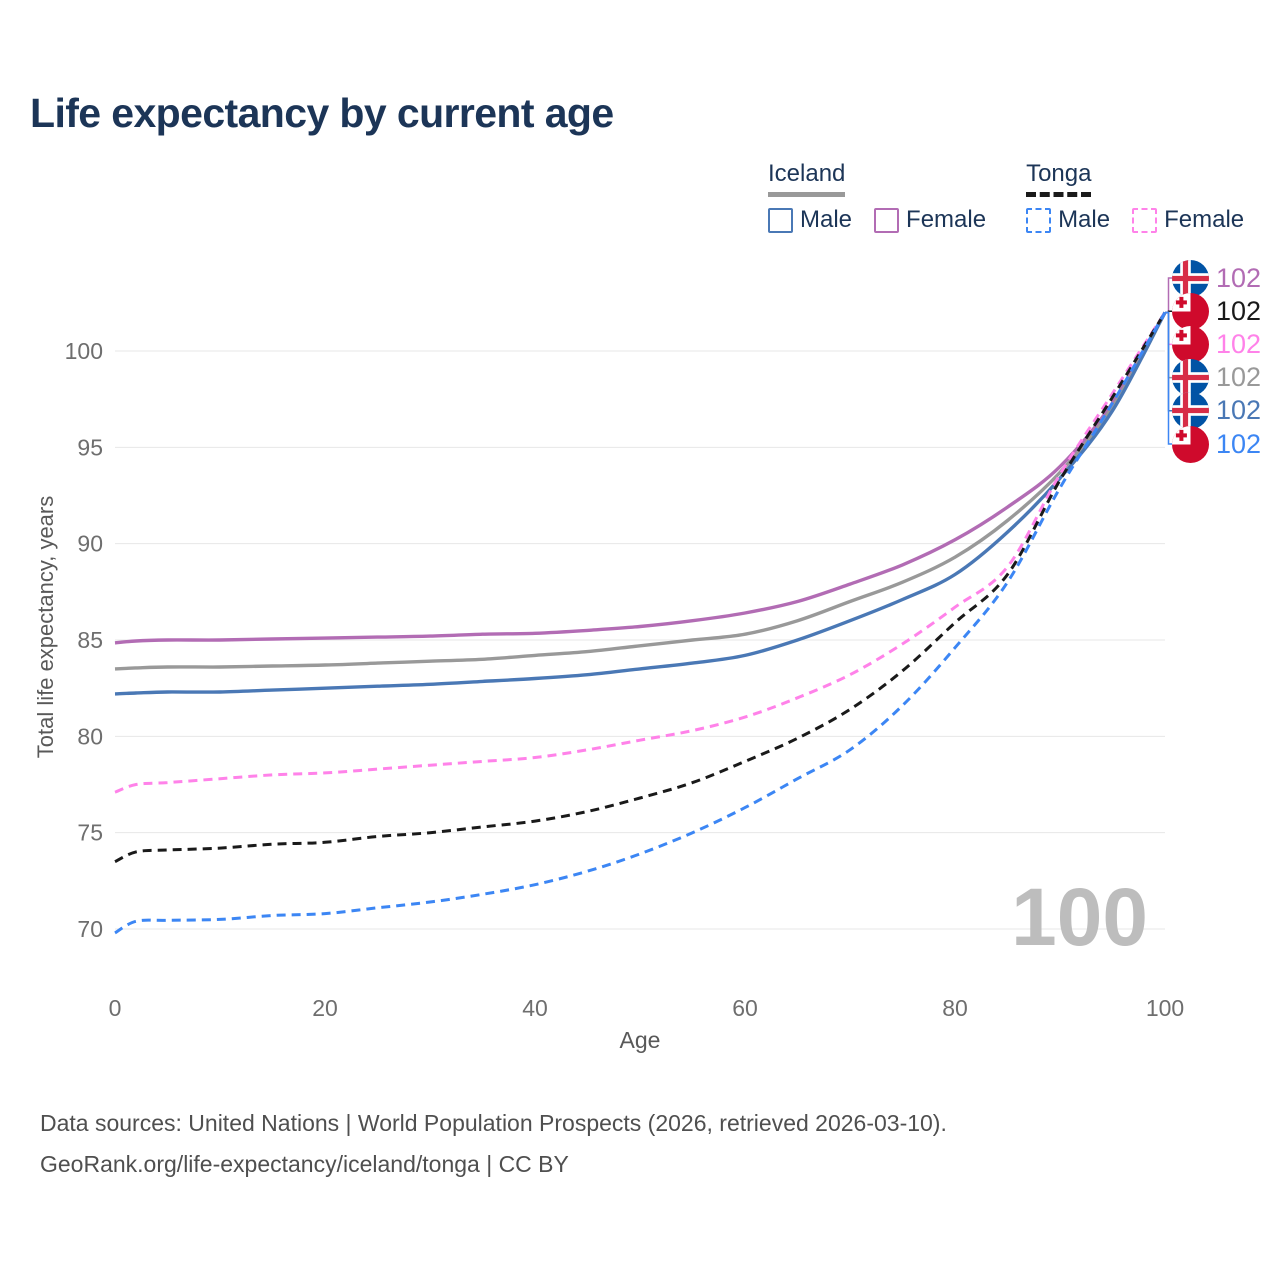 This screenshot has width=1280, height=1280. What do you see at coordinates (90, 544) in the screenshot?
I see `y-tick-90: 90` at bounding box center [90, 544].